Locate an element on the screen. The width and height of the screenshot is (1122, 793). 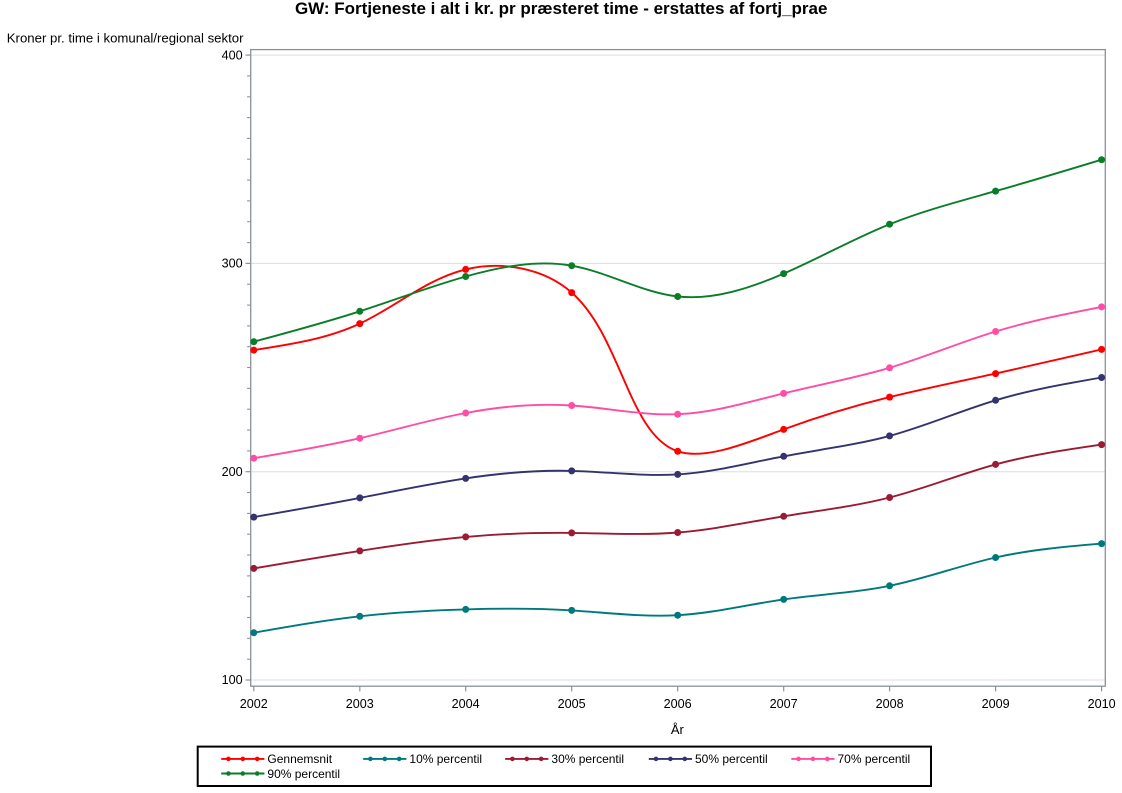
svg-text: 70% percentil is located at coordinates (874, 759).